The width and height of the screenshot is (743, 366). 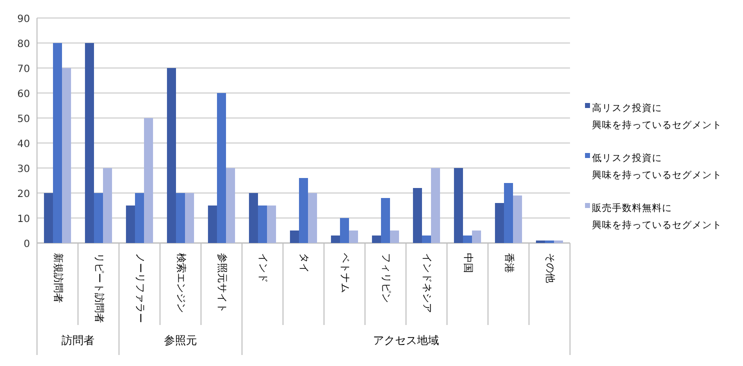 What do you see at coordinates (657, 166) in the screenshot?
I see `legend-label: 低リスク投資に興味を持っているセグメント` at bounding box center [657, 166].